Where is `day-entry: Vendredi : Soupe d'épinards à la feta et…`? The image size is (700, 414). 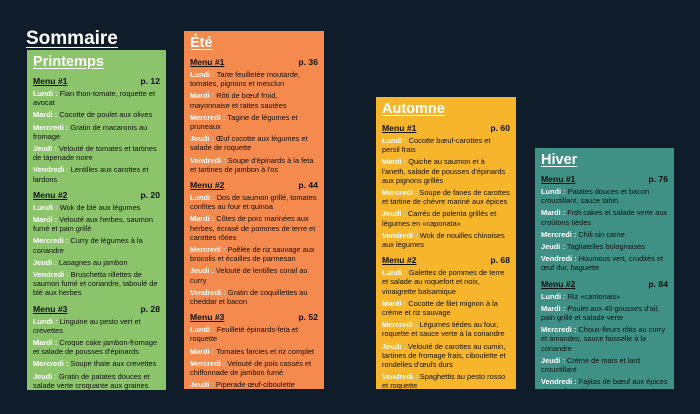
day-entry: Vendredi : Soupe d'épinards à la feta et… is located at coordinates (254, 165).